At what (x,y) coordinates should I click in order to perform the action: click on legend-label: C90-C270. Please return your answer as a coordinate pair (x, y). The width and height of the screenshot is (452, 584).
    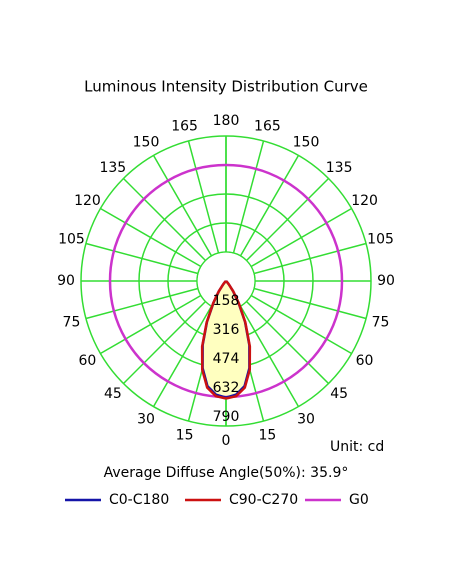
    Looking at the image, I should click on (263, 500).